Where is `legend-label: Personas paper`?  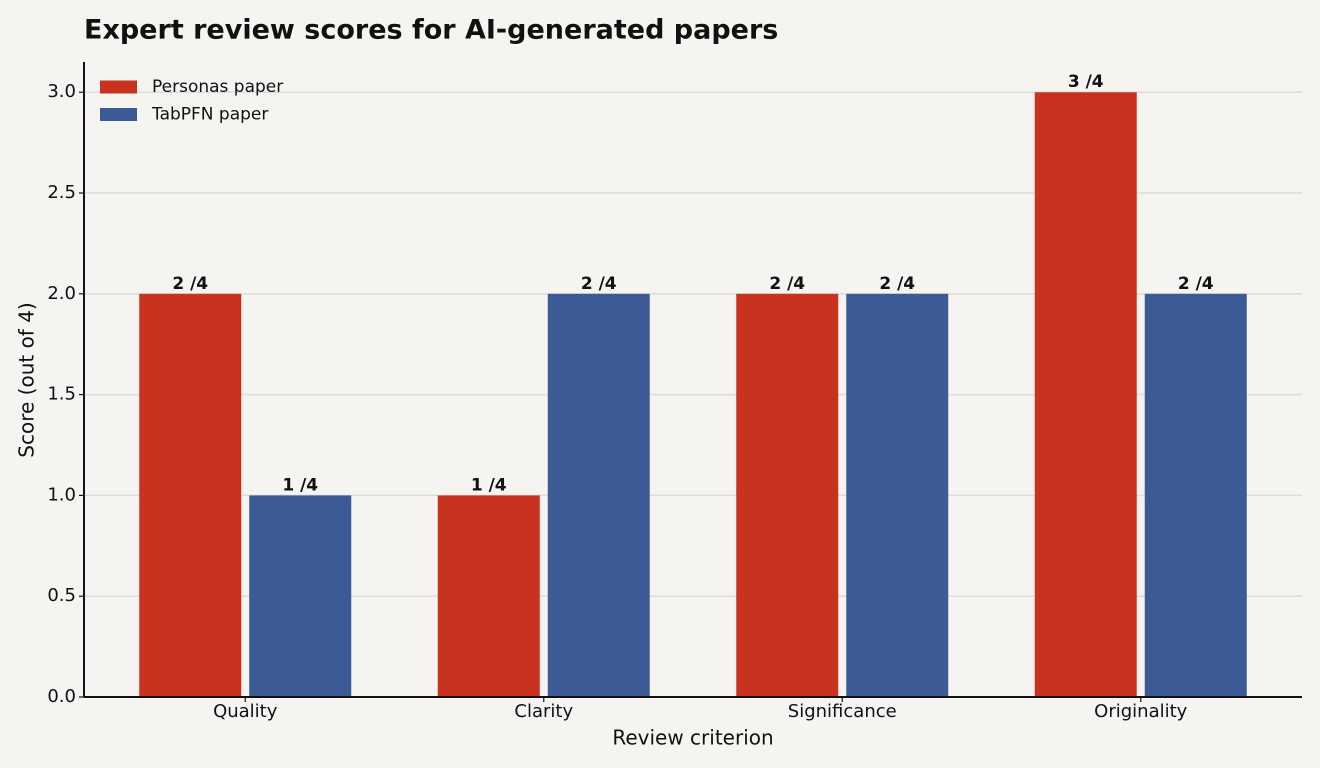 legend-label: Personas paper is located at coordinates (217, 87).